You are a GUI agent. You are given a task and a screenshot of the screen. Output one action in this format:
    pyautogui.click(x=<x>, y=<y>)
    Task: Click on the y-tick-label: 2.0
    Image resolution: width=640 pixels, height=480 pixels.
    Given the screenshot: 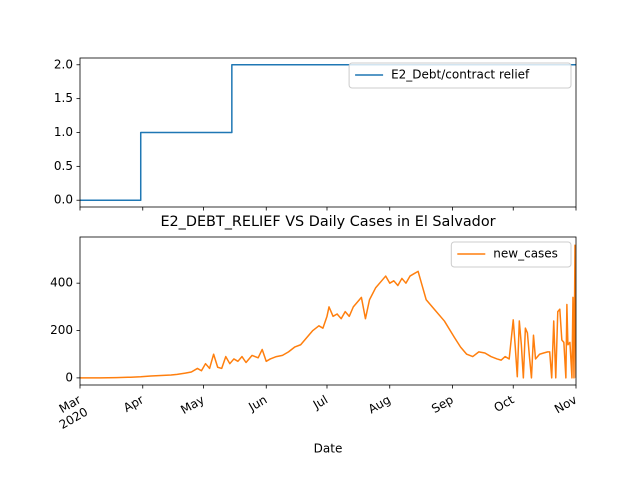 What is the action you would take?
    pyautogui.click(x=63, y=64)
    